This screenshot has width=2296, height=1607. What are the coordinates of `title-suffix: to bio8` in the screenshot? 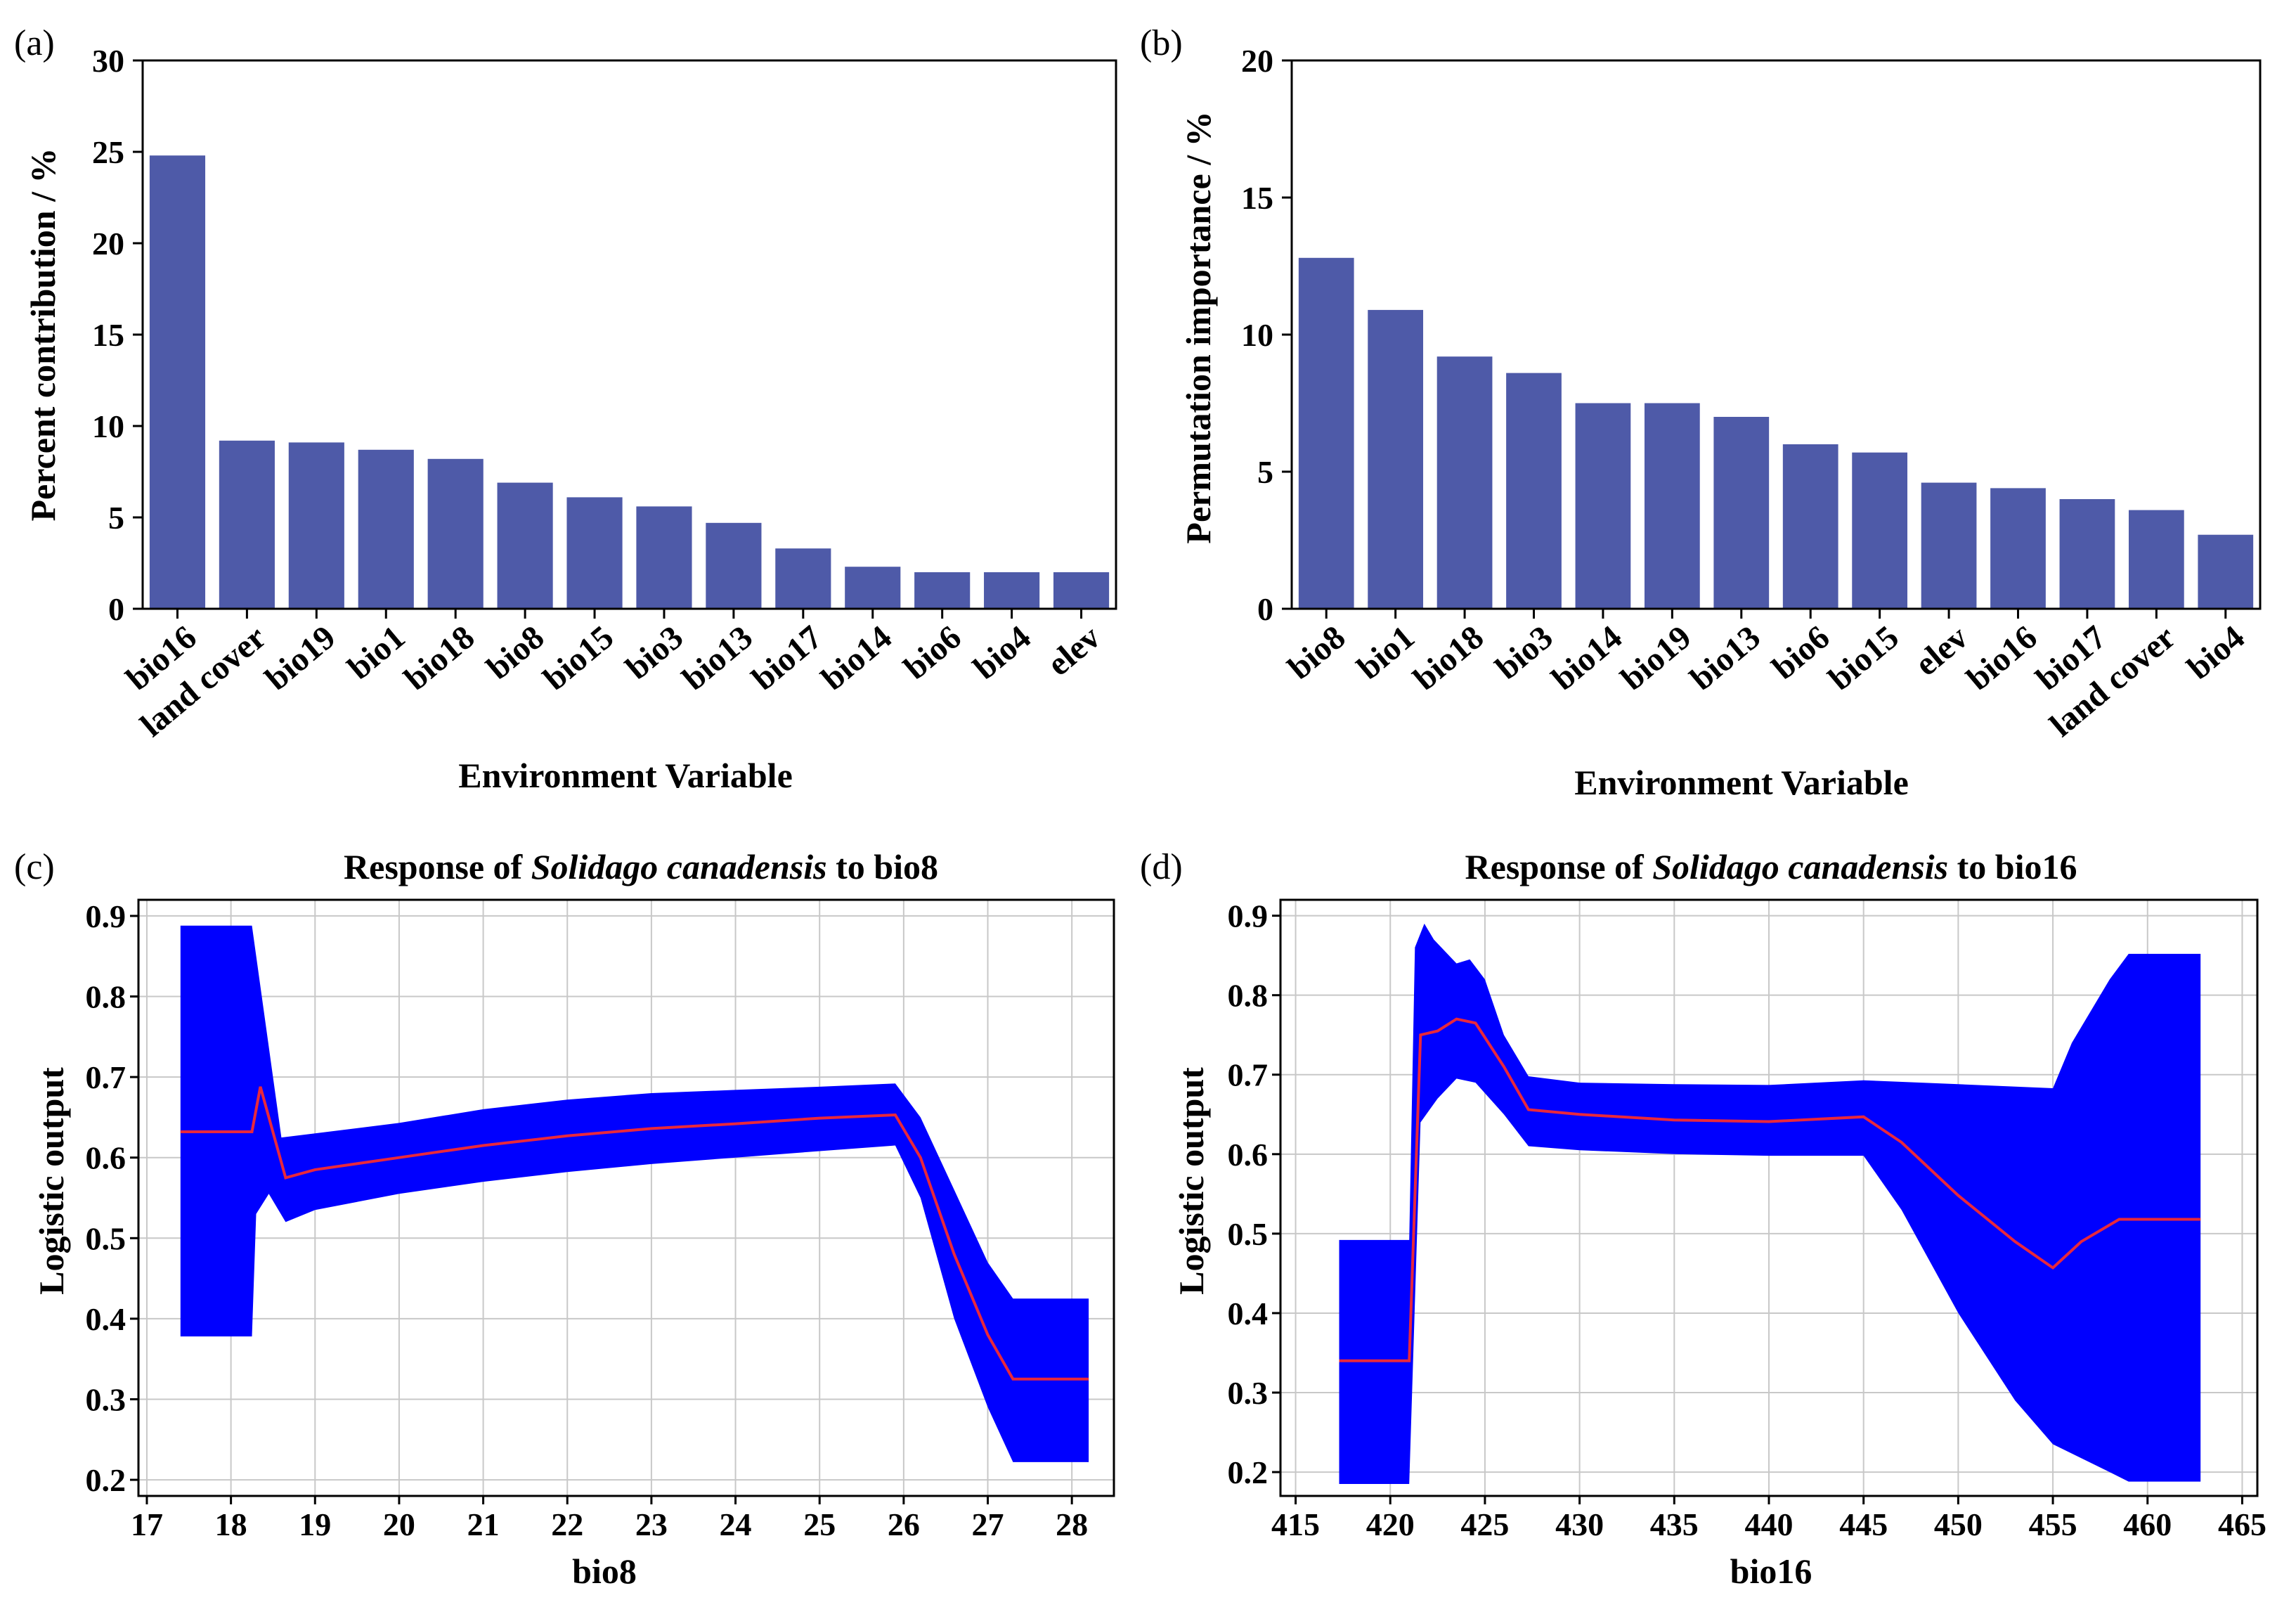 It's located at (883, 866).